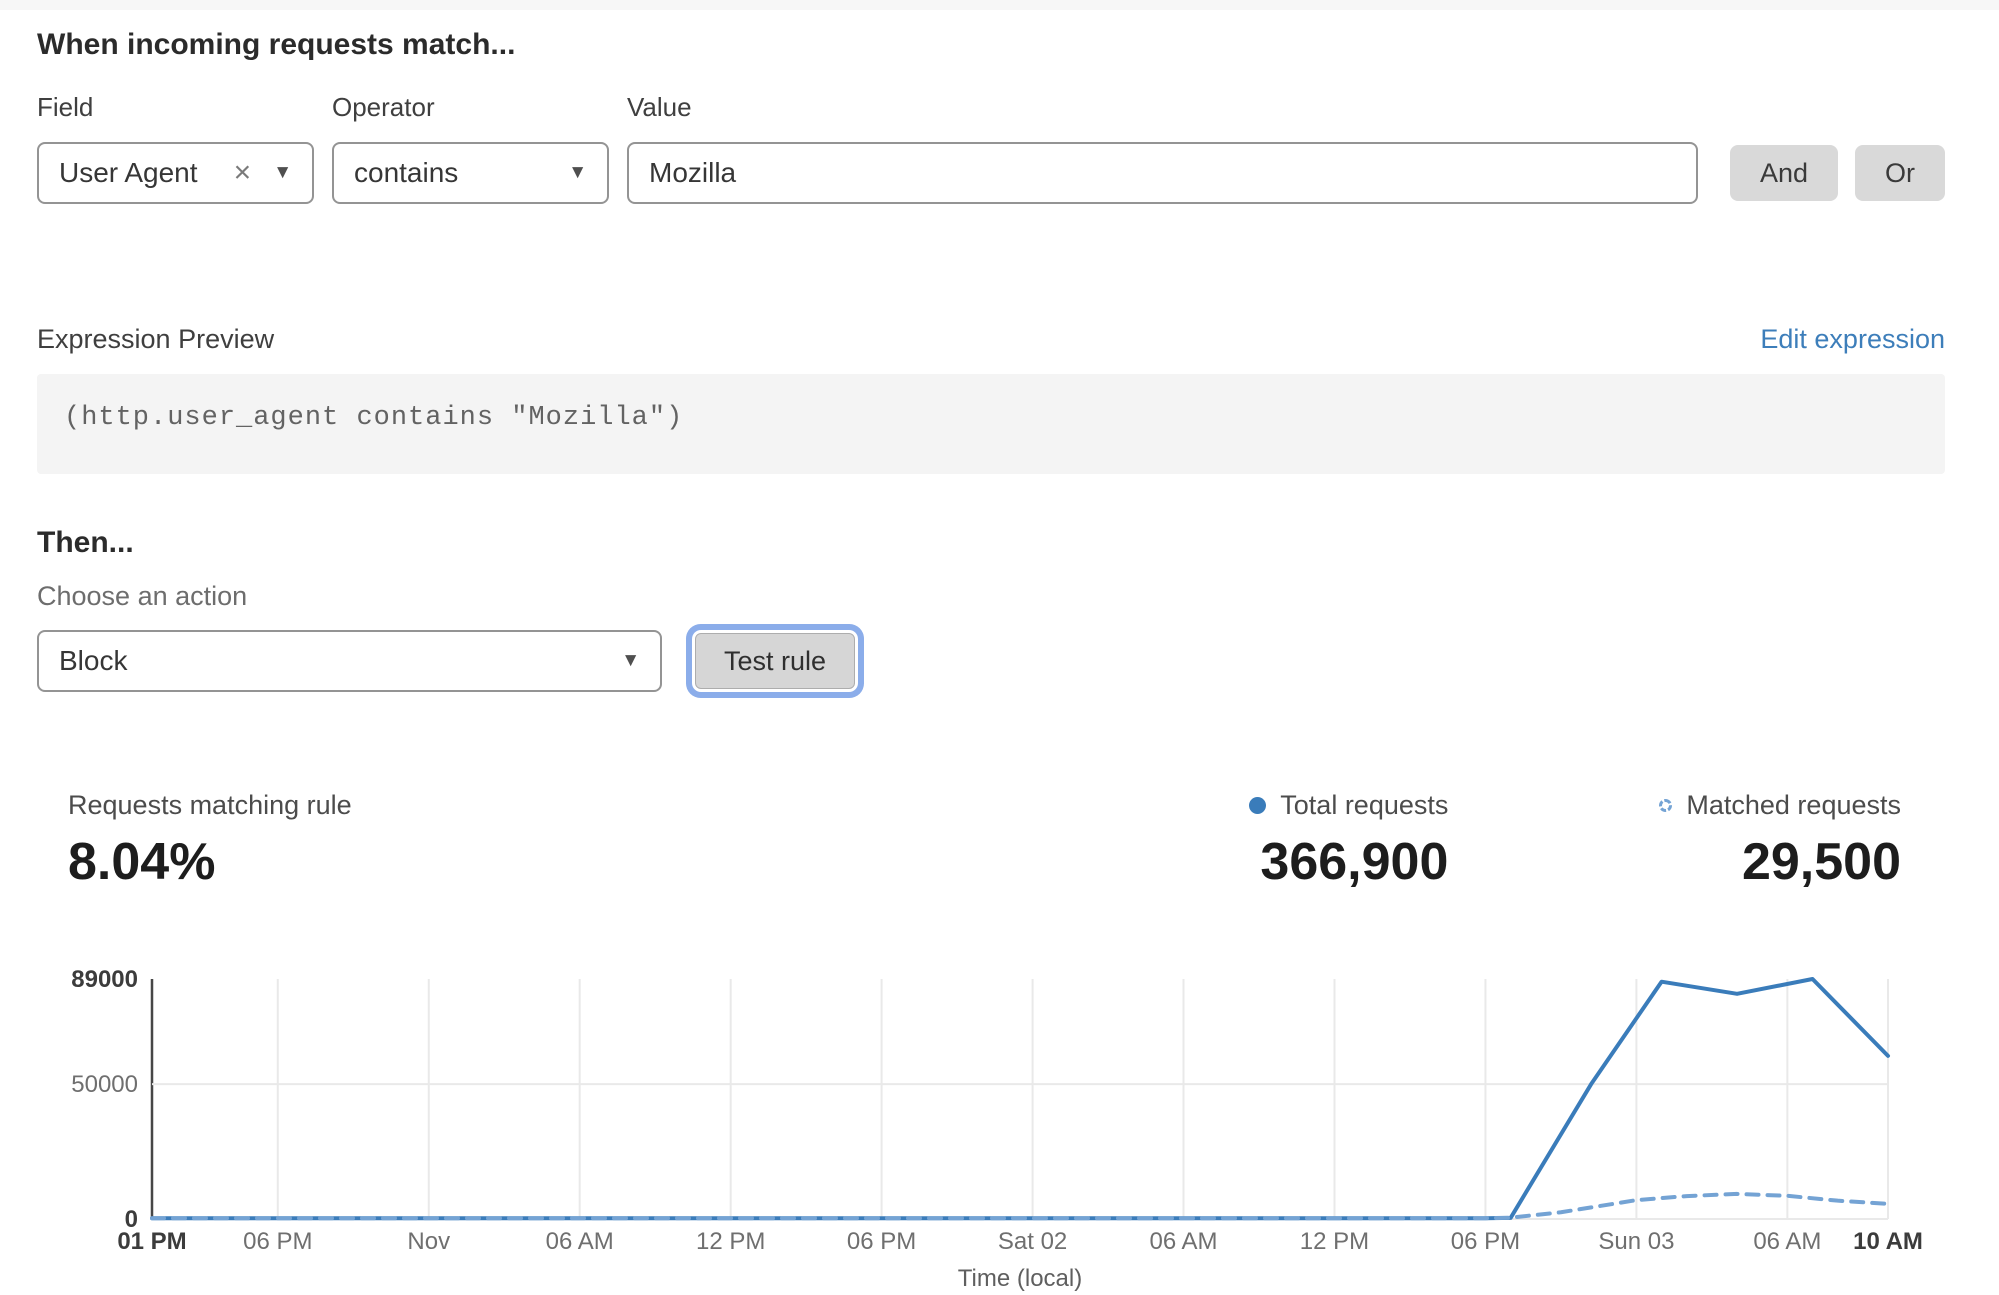  What do you see at coordinates (1821, 862) in the screenshot?
I see `matched-requests-value: 29,500` at bounding box center [1821, 862].